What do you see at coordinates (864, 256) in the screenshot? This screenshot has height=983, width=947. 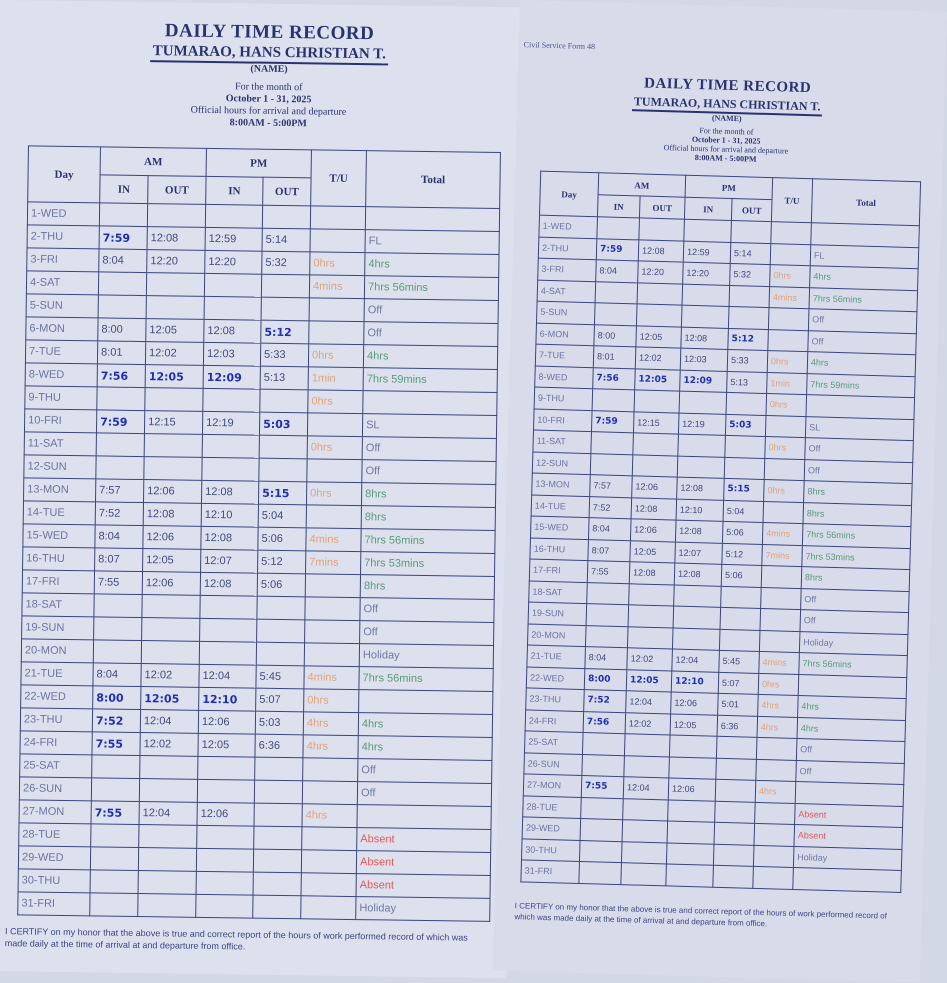 I see `cell-total: FL` at bounding box center [864, 256].